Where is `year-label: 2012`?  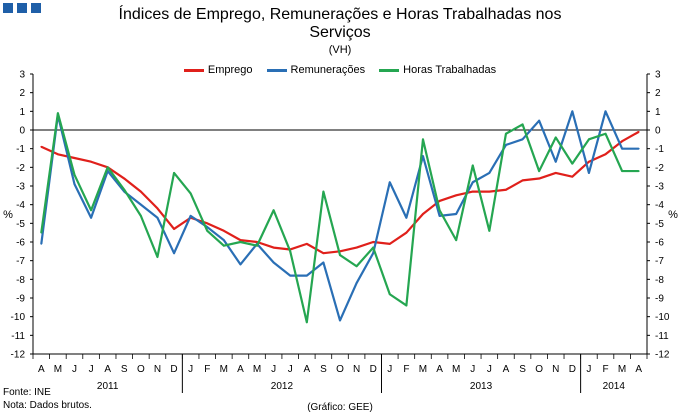
year-label: 2012 is located at coordinates (282, 386).